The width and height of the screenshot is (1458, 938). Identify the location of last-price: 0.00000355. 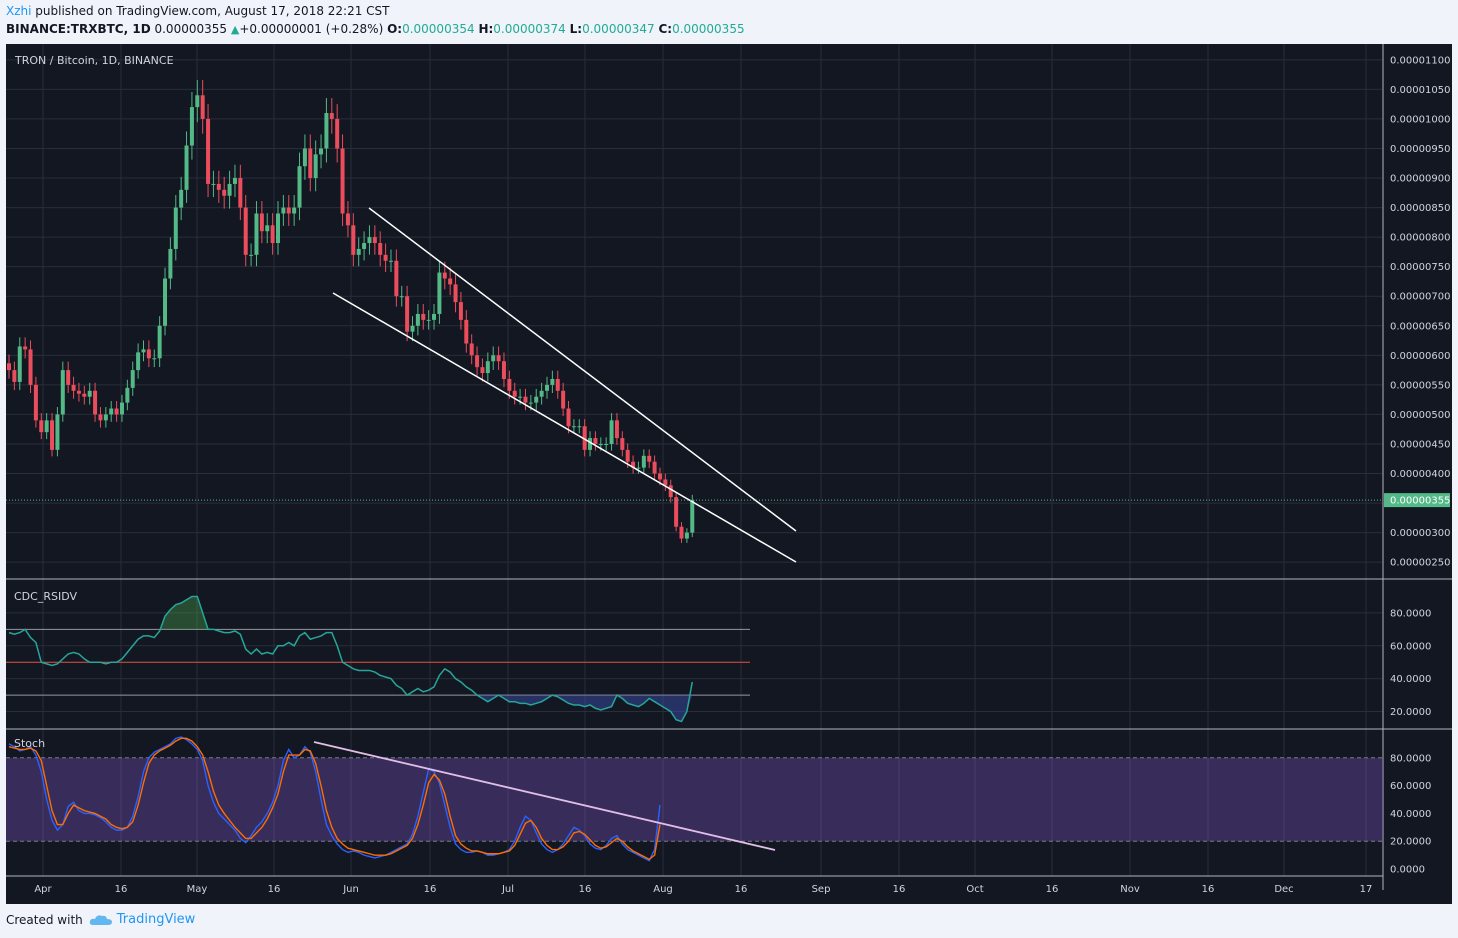
(191, 29).